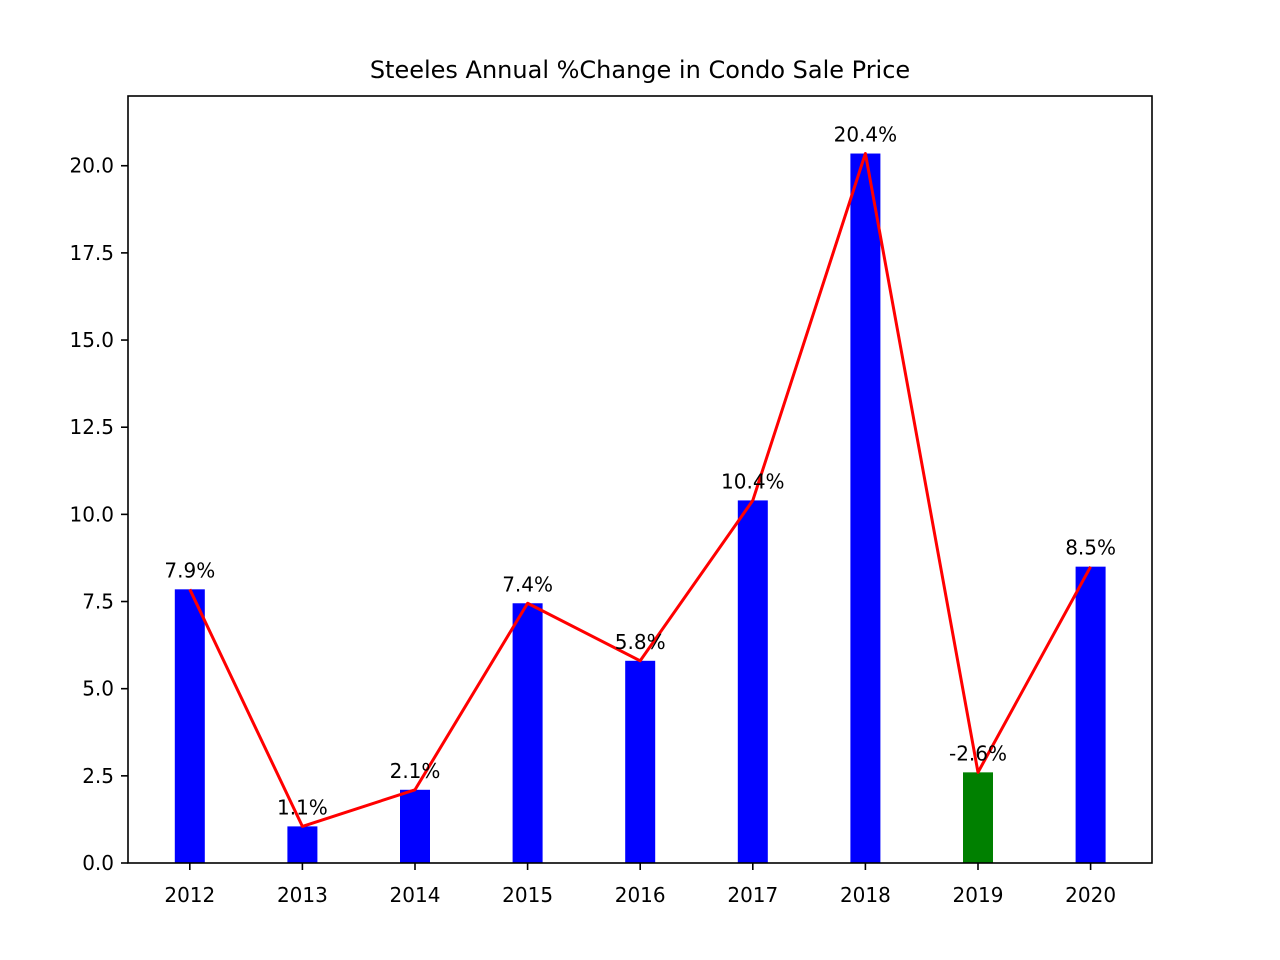 The image size is (1280, 960). I want to click on bar-2019, so click(978, 817).